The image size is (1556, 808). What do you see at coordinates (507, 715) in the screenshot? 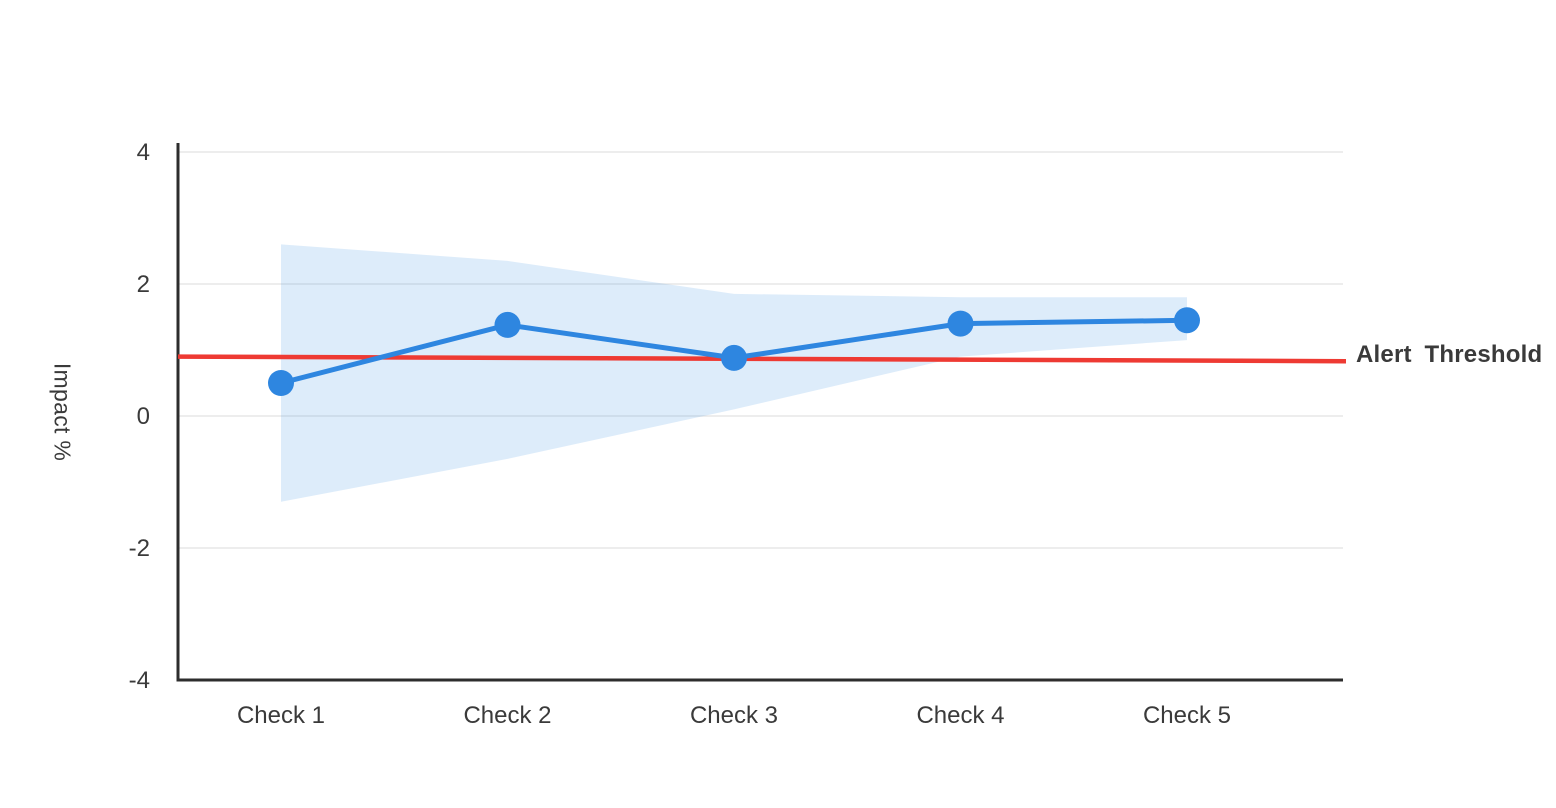
I see `x-tick-label-check-2: Check 2` at bounding box center [507, 715].